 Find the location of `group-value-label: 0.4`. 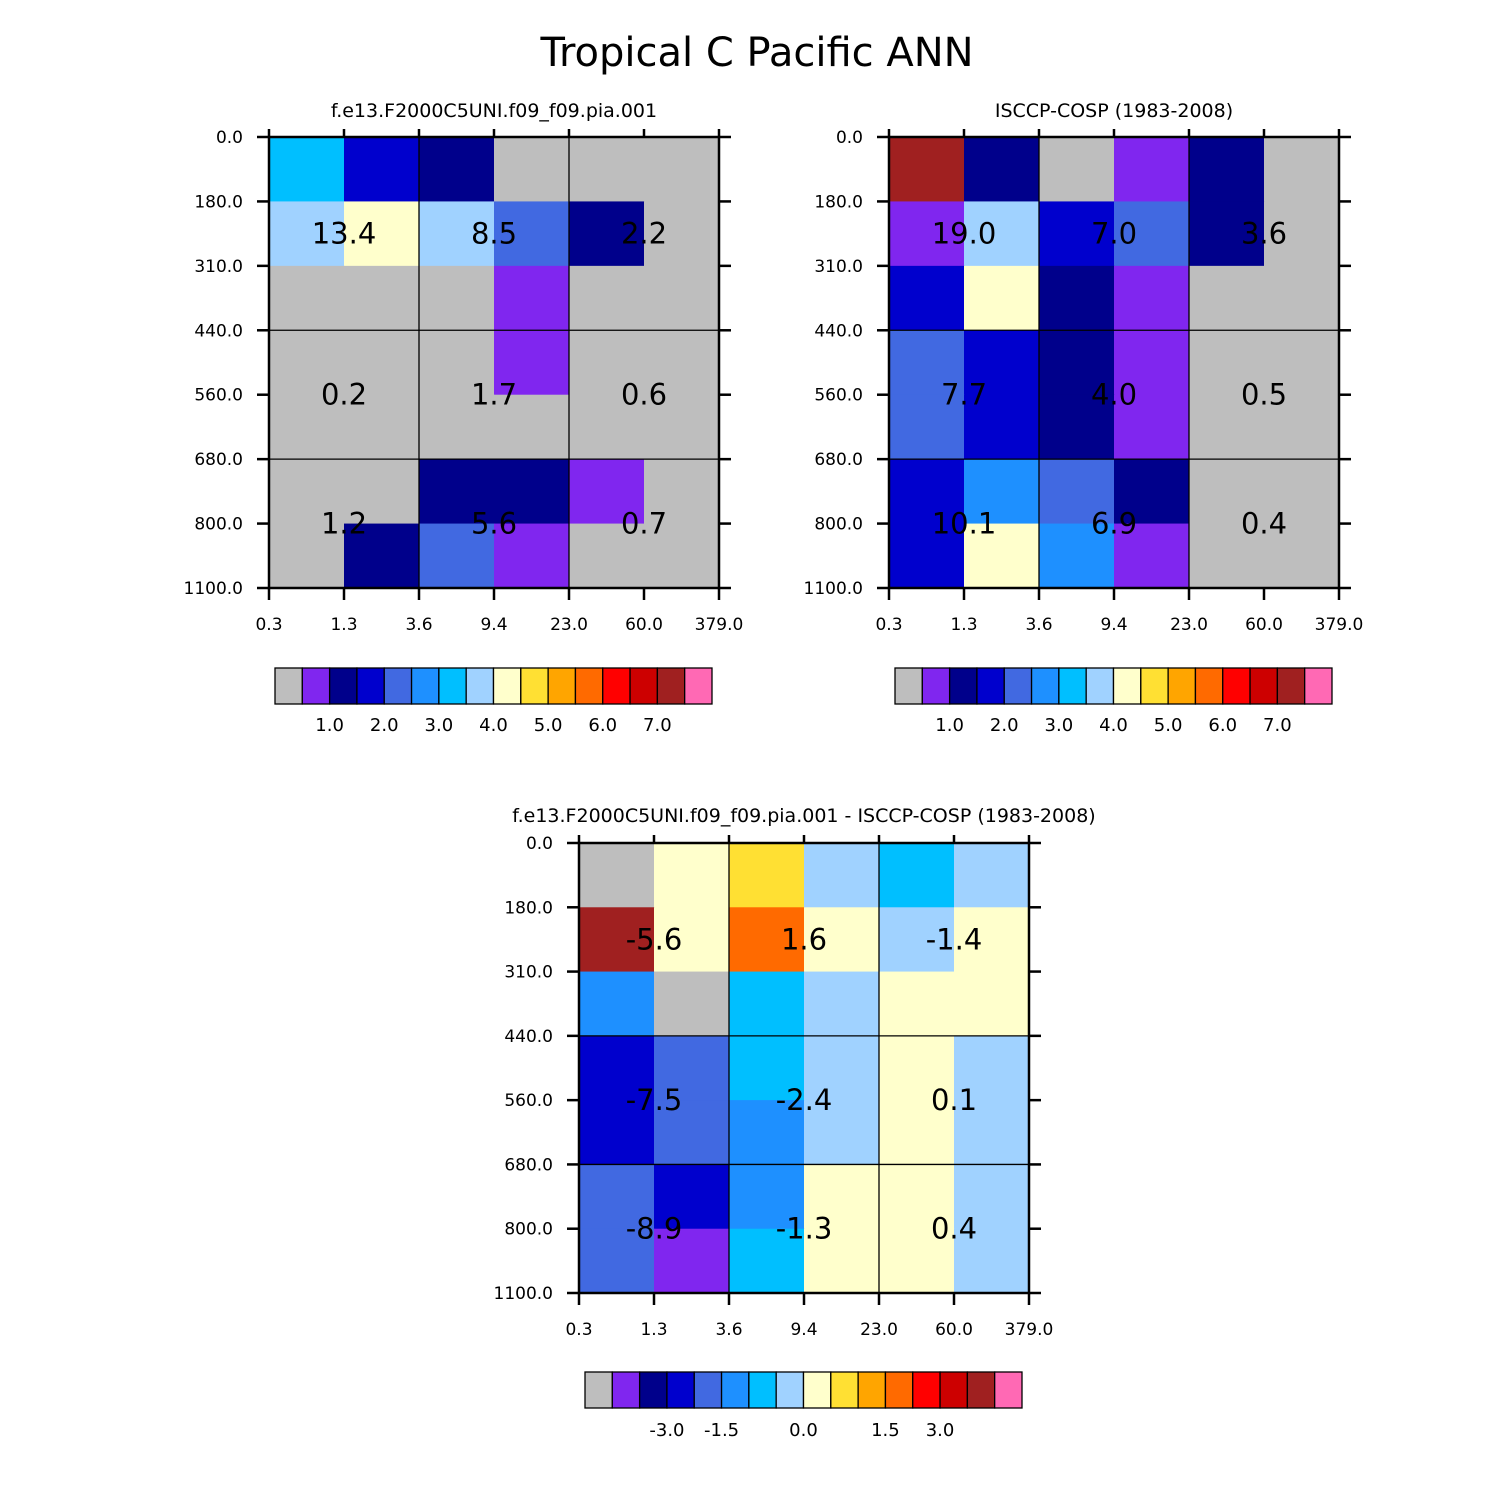

group-value-label: 0.4 is located at coordinates (1264, 524).